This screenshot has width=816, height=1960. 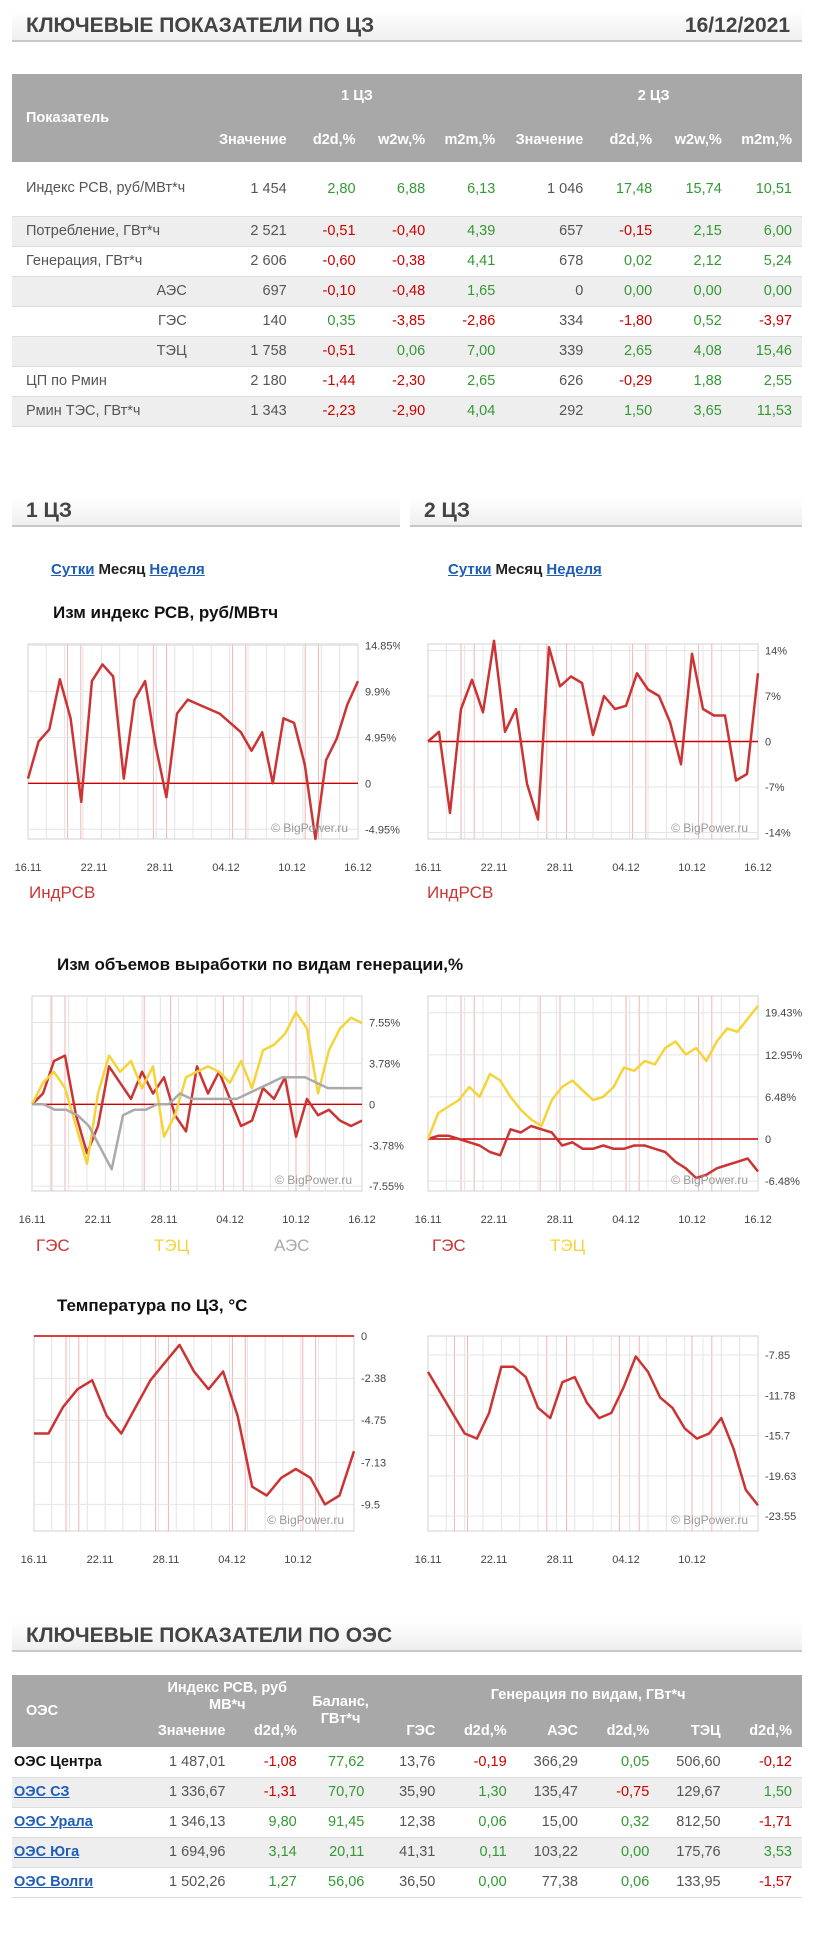 I want to click on table-cell: 292, so click(x=571, y=411).